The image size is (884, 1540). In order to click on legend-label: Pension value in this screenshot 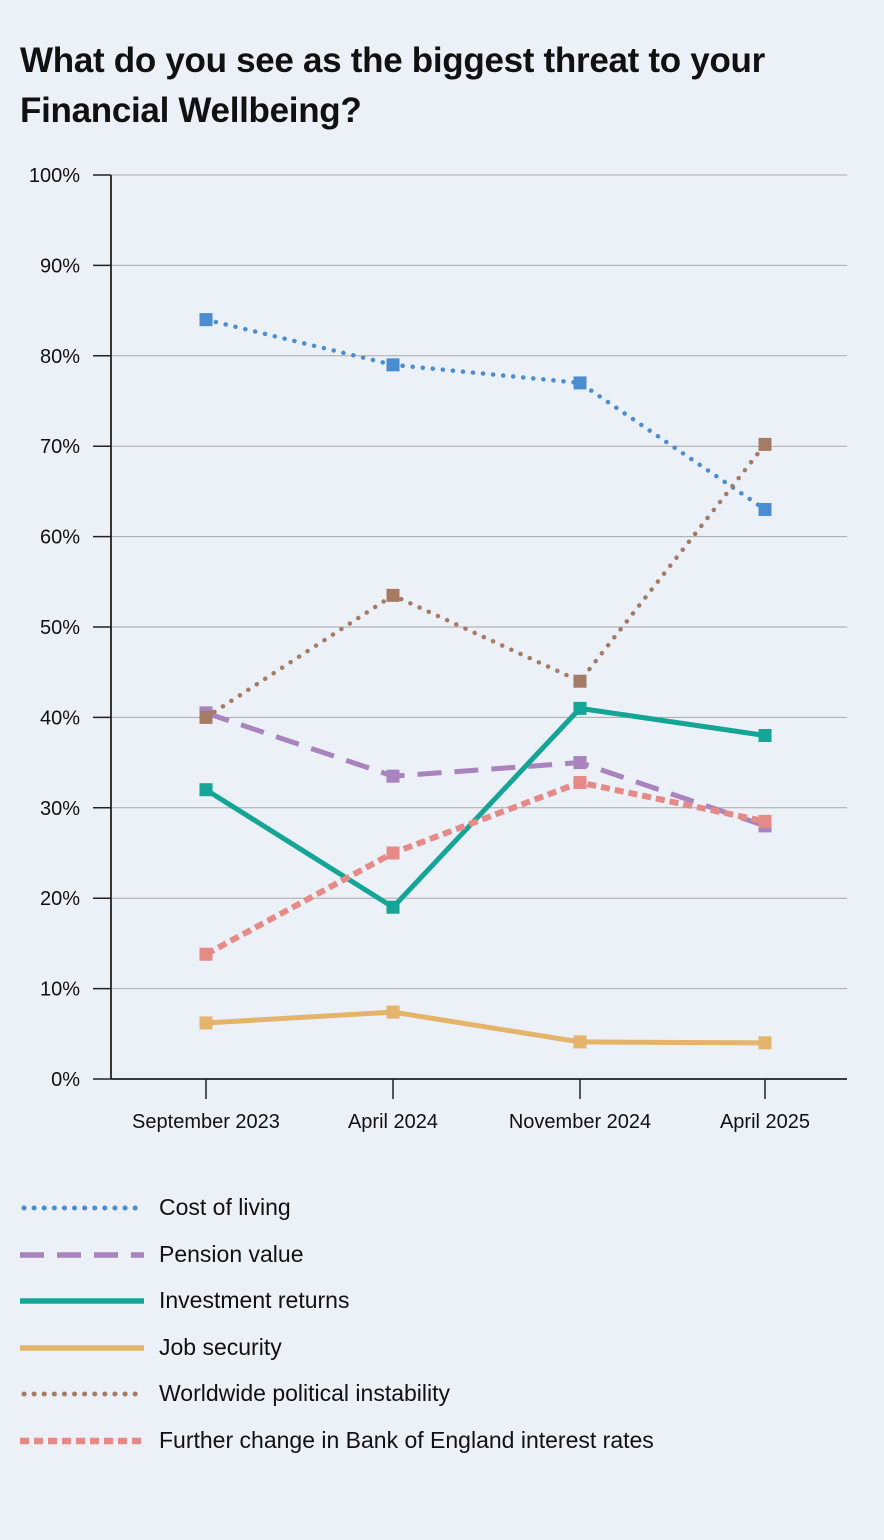, I will do `click(231, 1253)`.